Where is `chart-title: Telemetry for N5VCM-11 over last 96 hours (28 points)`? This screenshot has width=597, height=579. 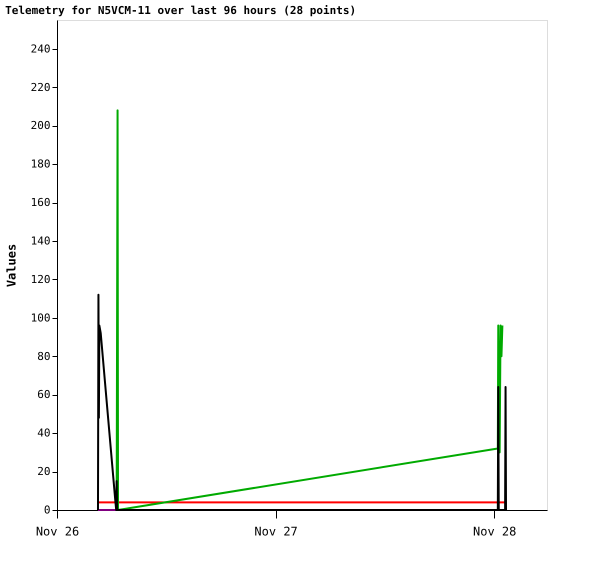
chart-title: Telemetry for N5VCM-11 over last 96 hours (28 points) is located at coordinates (180, 10).